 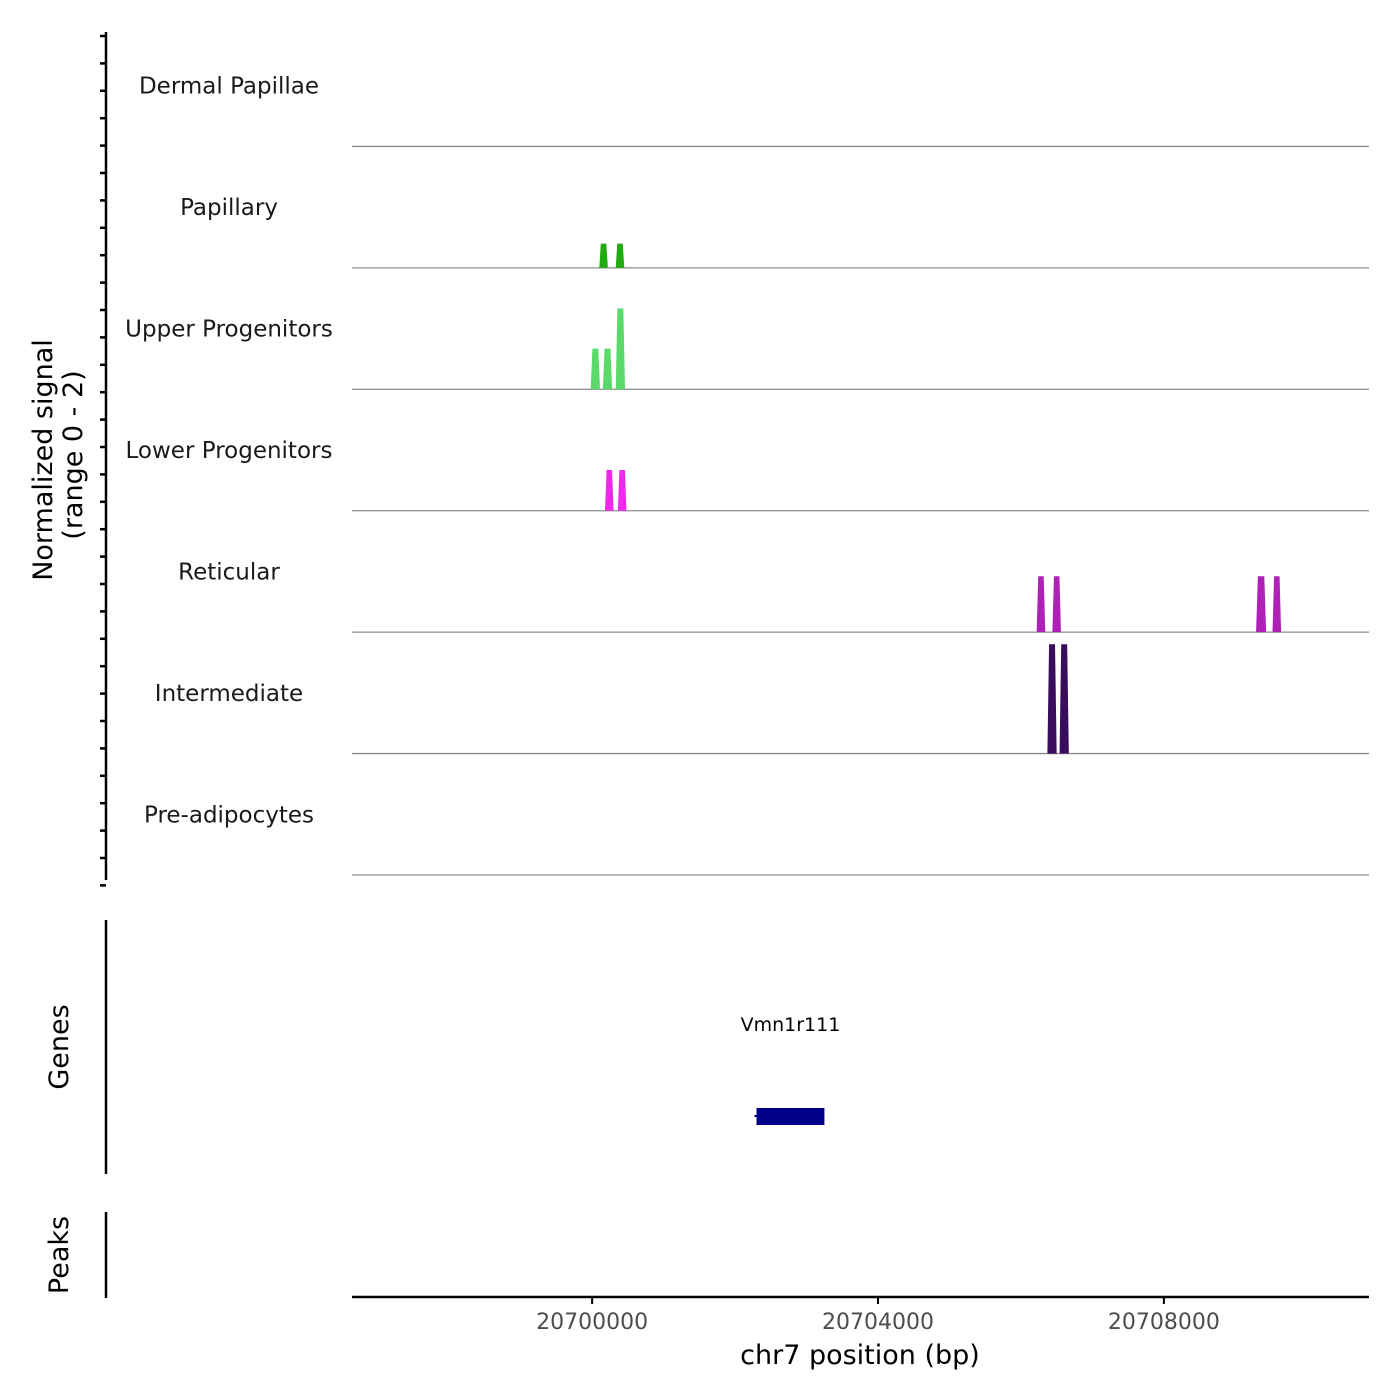 I want to click on genes-ylabel: Genes, so click(x=59, y=1046).